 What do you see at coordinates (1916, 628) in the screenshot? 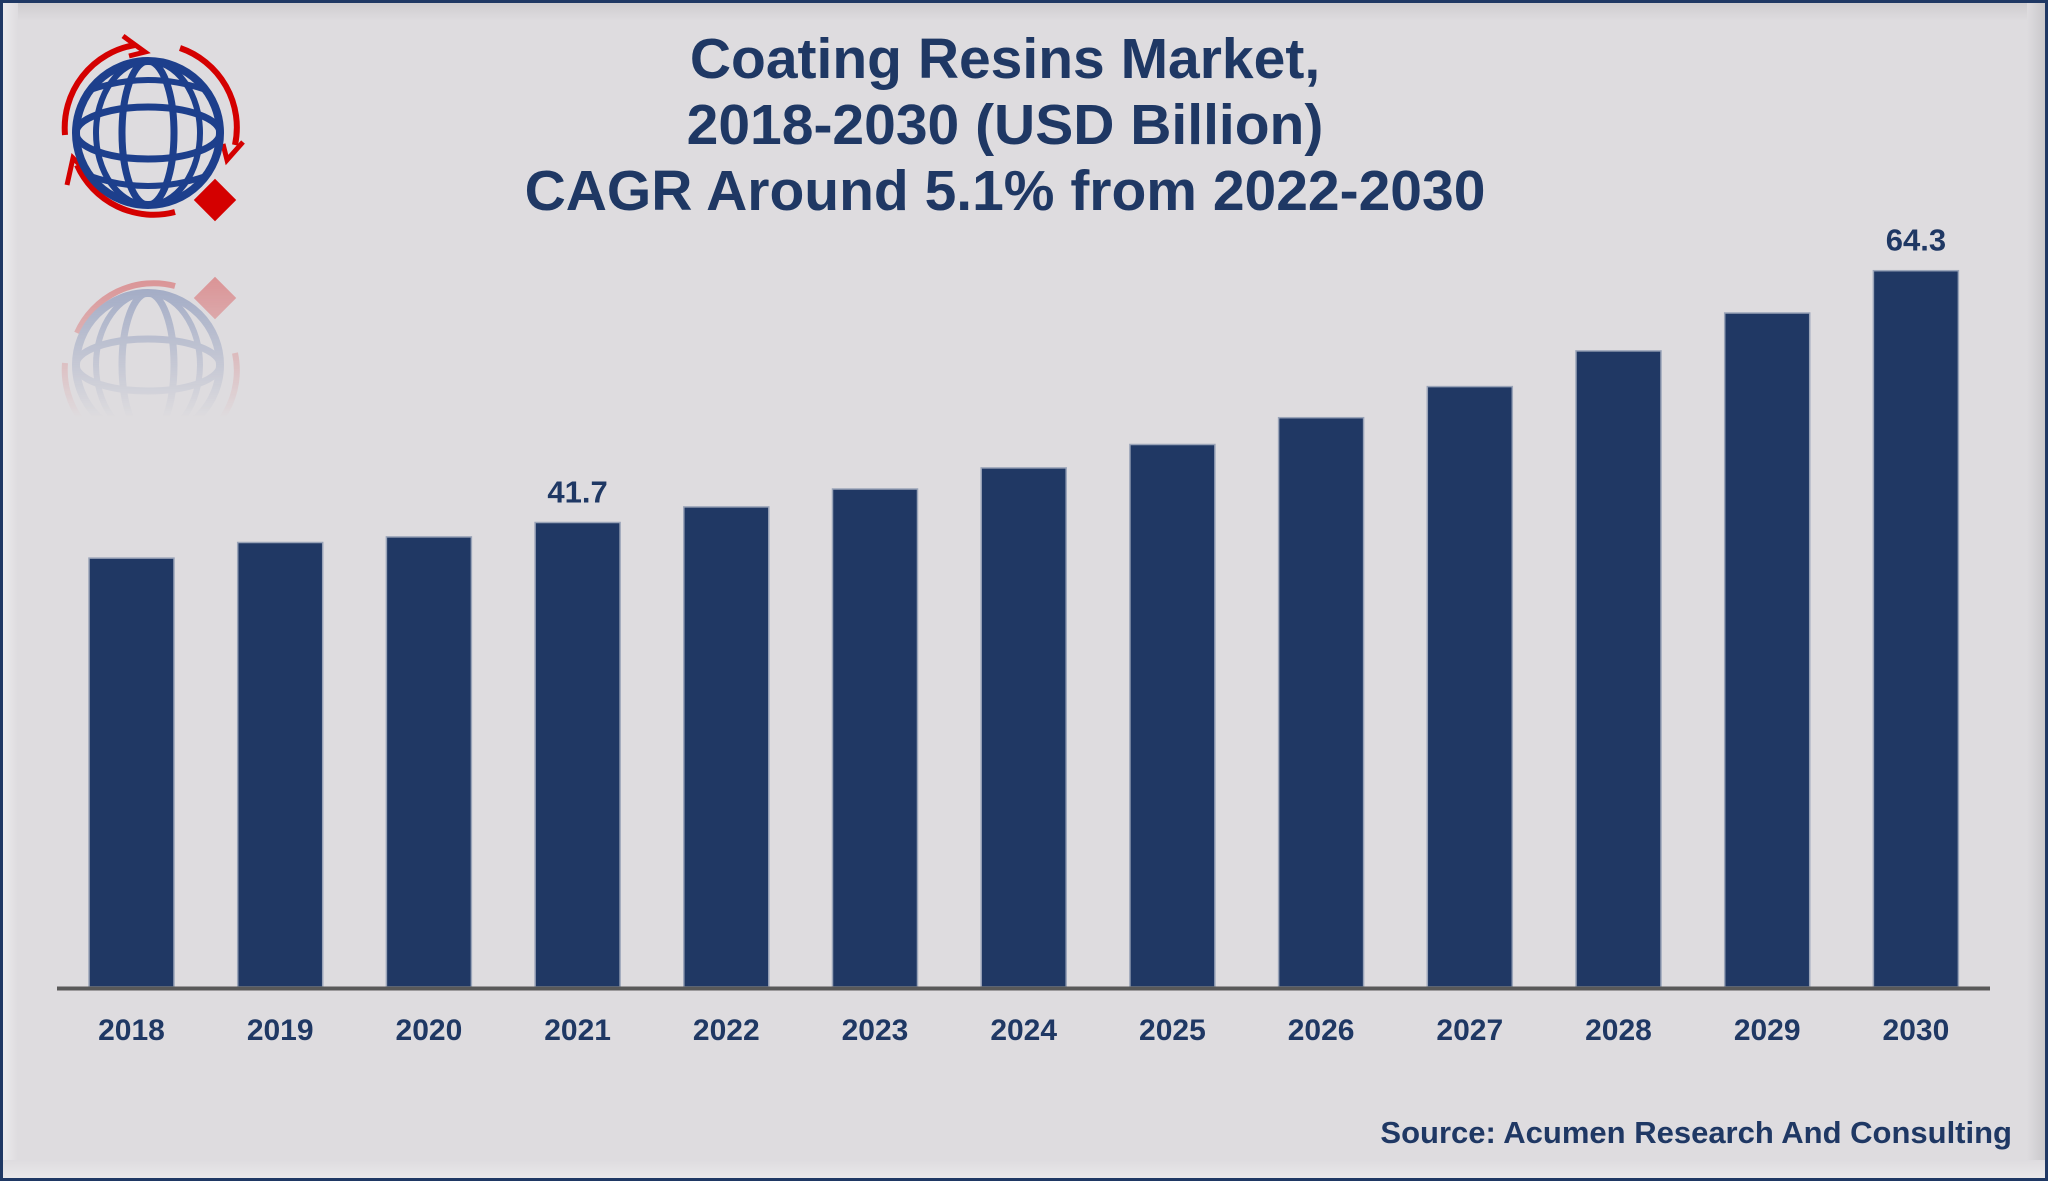
I see `bar-2030` at bounding box center [1916, 628].